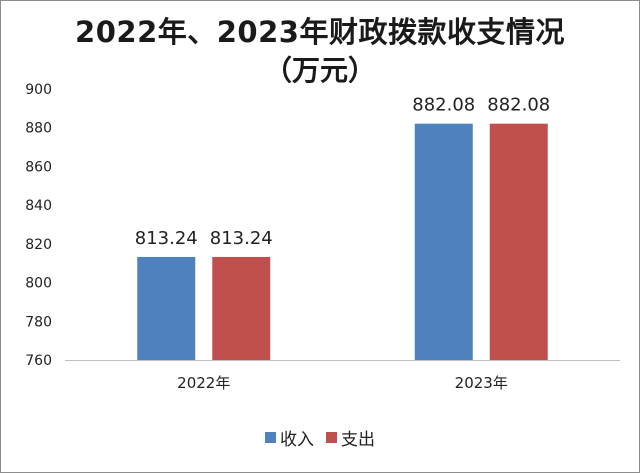 This screenshot has height=473, width=640. Describe the element at coordinates (319, 70) in the screenshot. I see `chart-subtitle: （万元）` at that location.